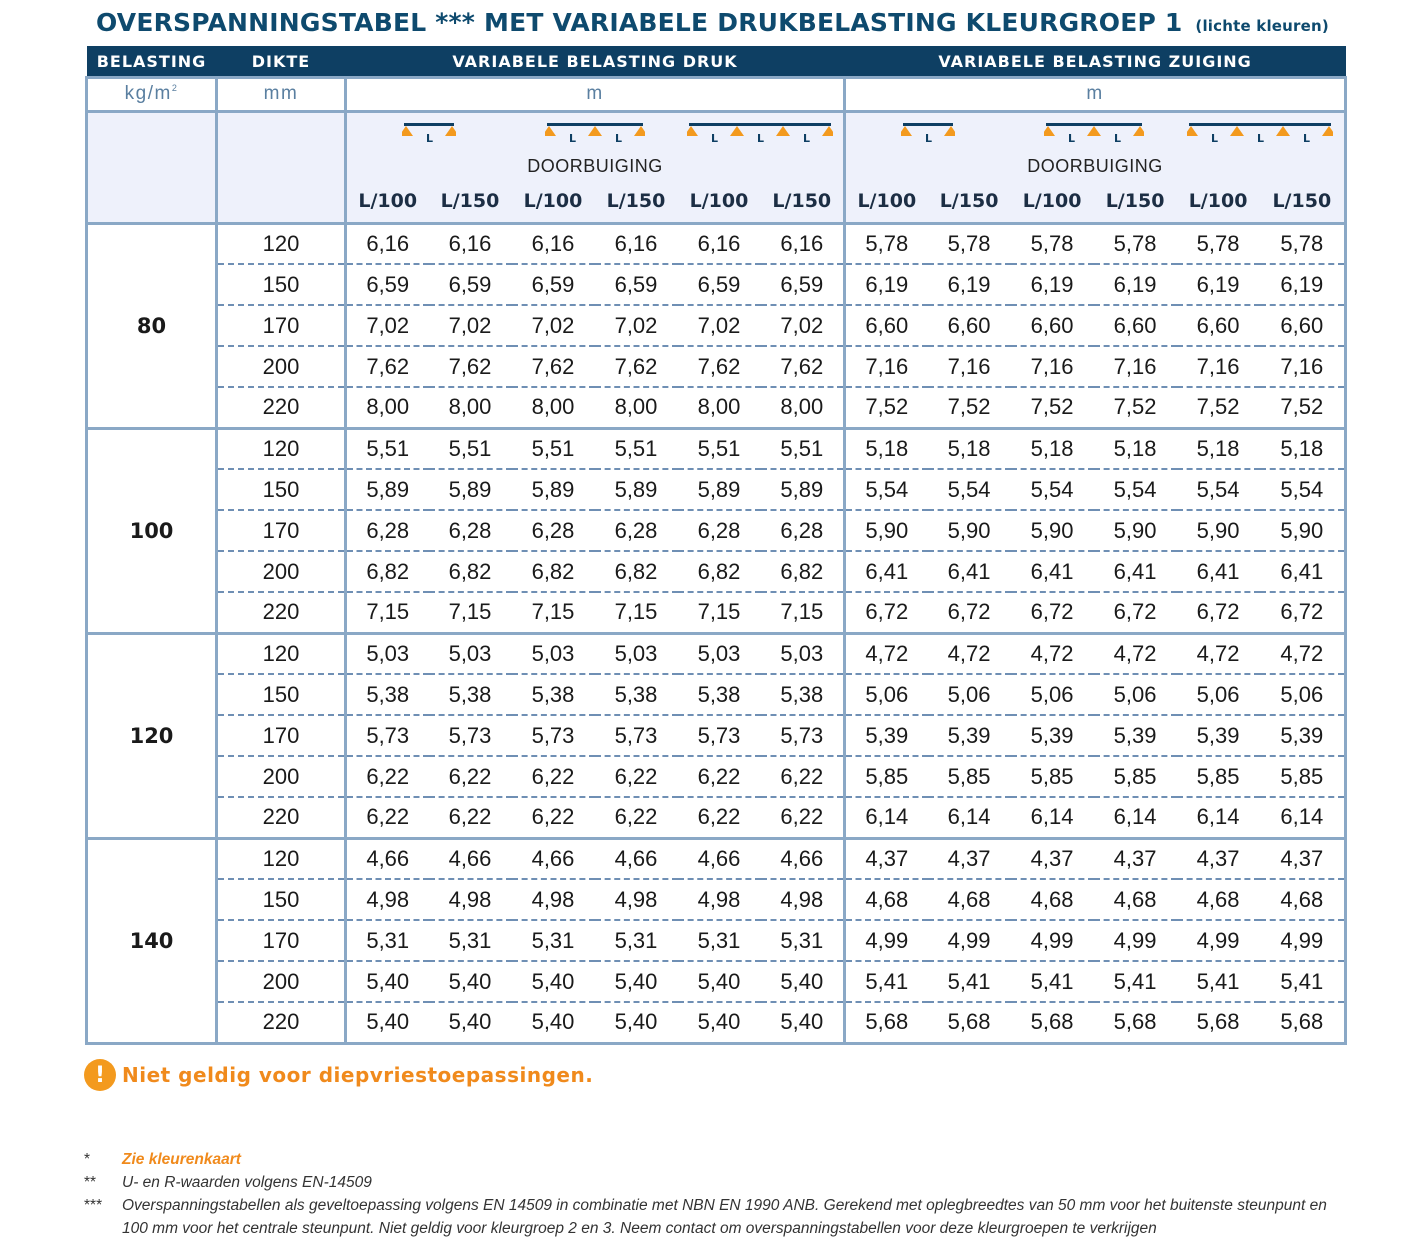 Image resolution: width=1421 pixels, height=1245 pixels. Describe the element at coordinates (1218, 694) in the screenshot. I see `zuiging-value-cell: 5,06` at that location.